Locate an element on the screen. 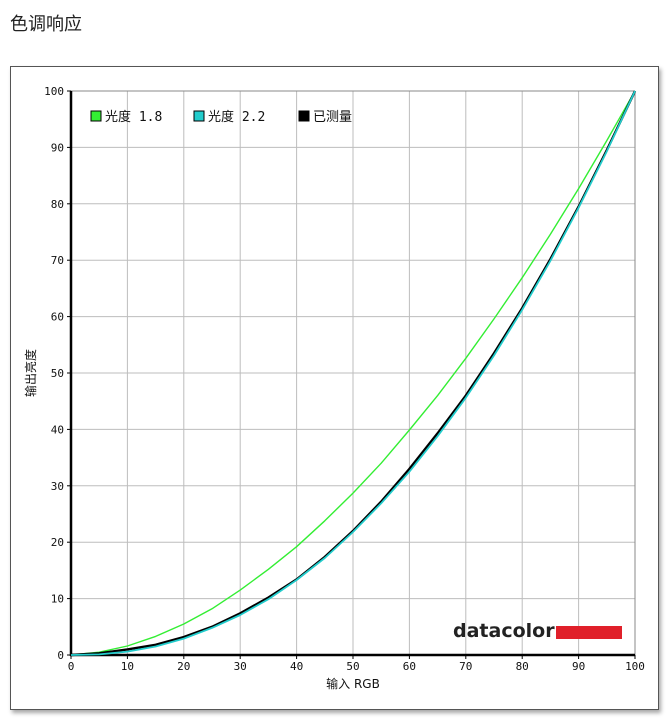 The image size is (670, 723). y-tick-label: 70 is located at coordinates (57, 260).